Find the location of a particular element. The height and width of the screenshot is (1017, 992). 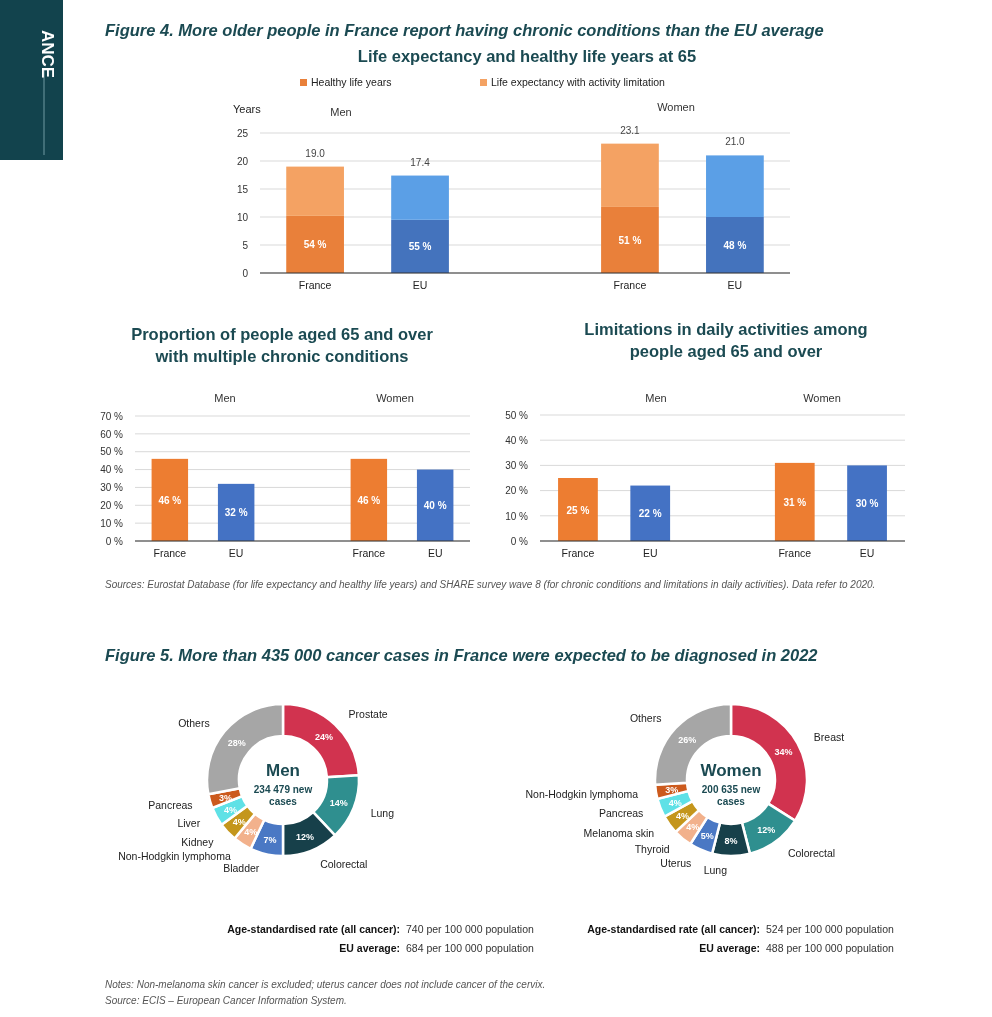

data-label: 3% is located at coordinates (672, 790).